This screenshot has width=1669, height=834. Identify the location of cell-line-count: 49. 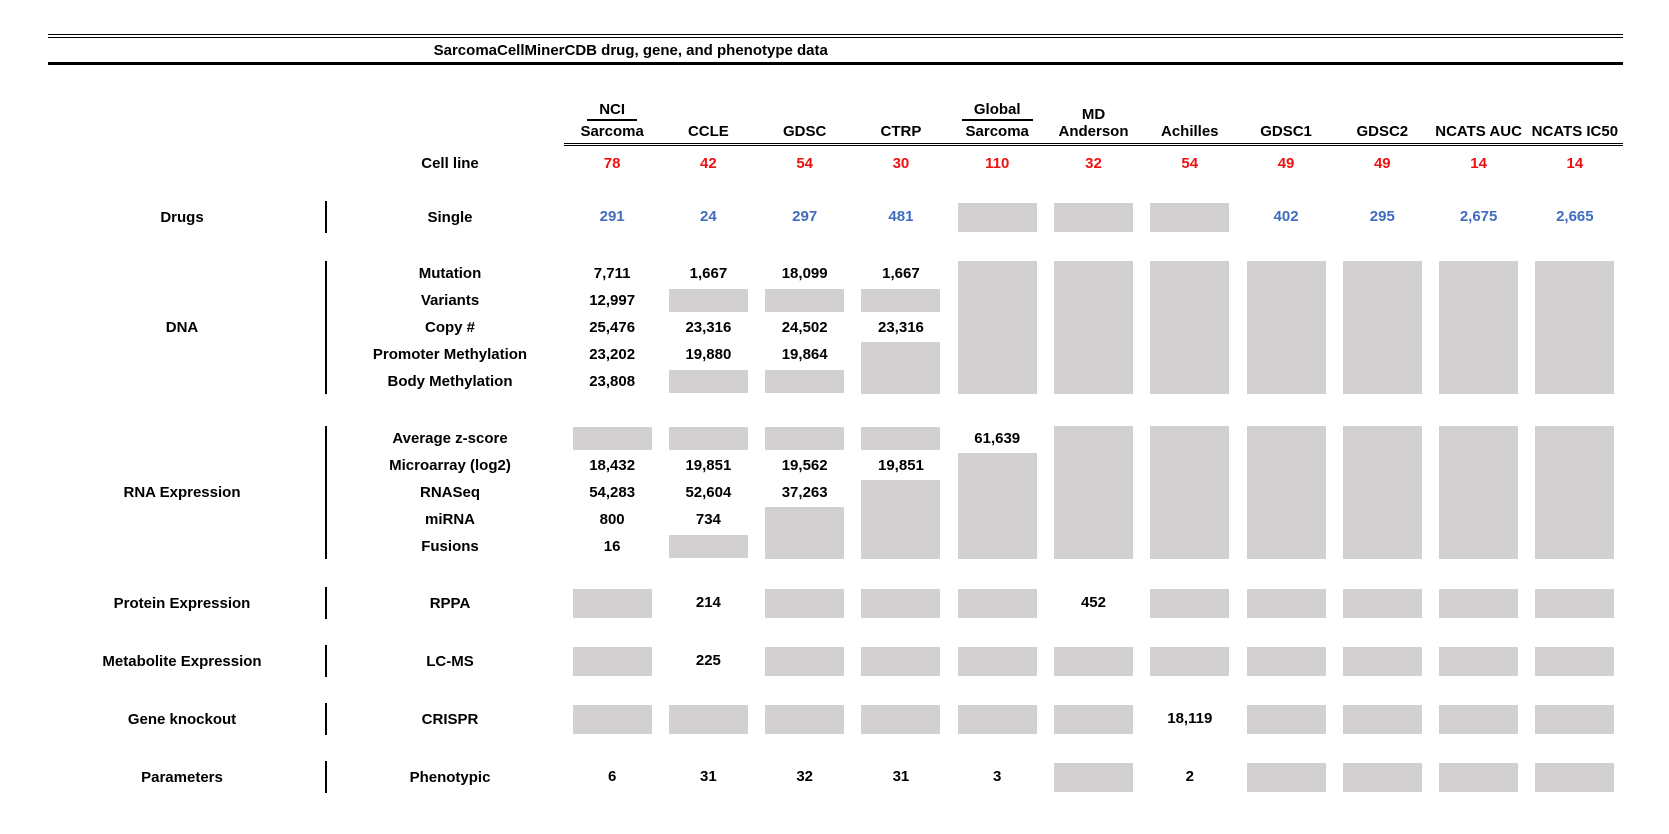
(1286, 163).